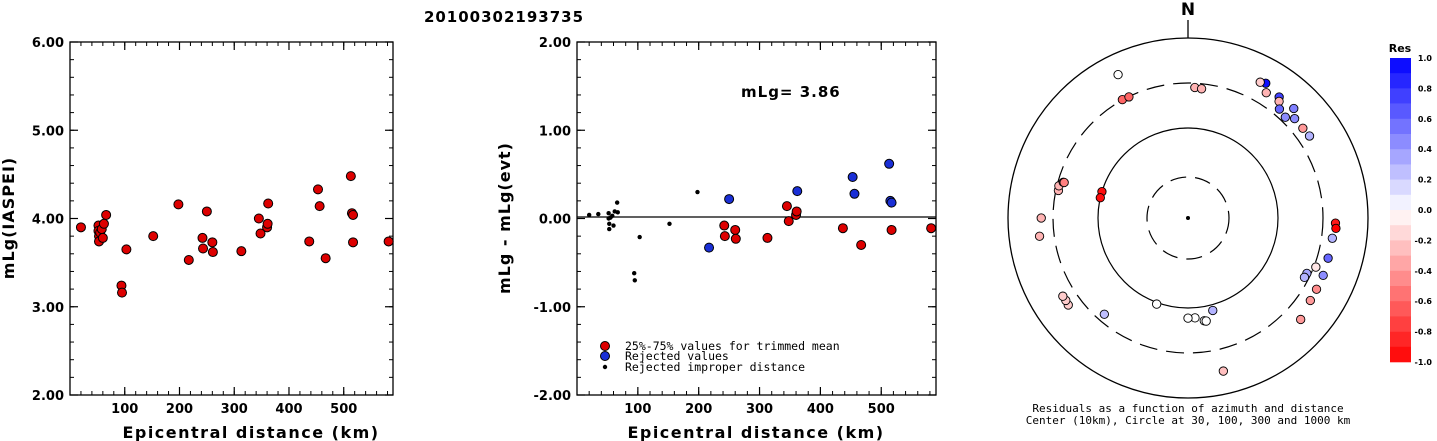 The width and height of the screenshot is (1437, 441). Describe the element at coordinates (761, 220) in the screenshot. I see `middle-points` at that location.